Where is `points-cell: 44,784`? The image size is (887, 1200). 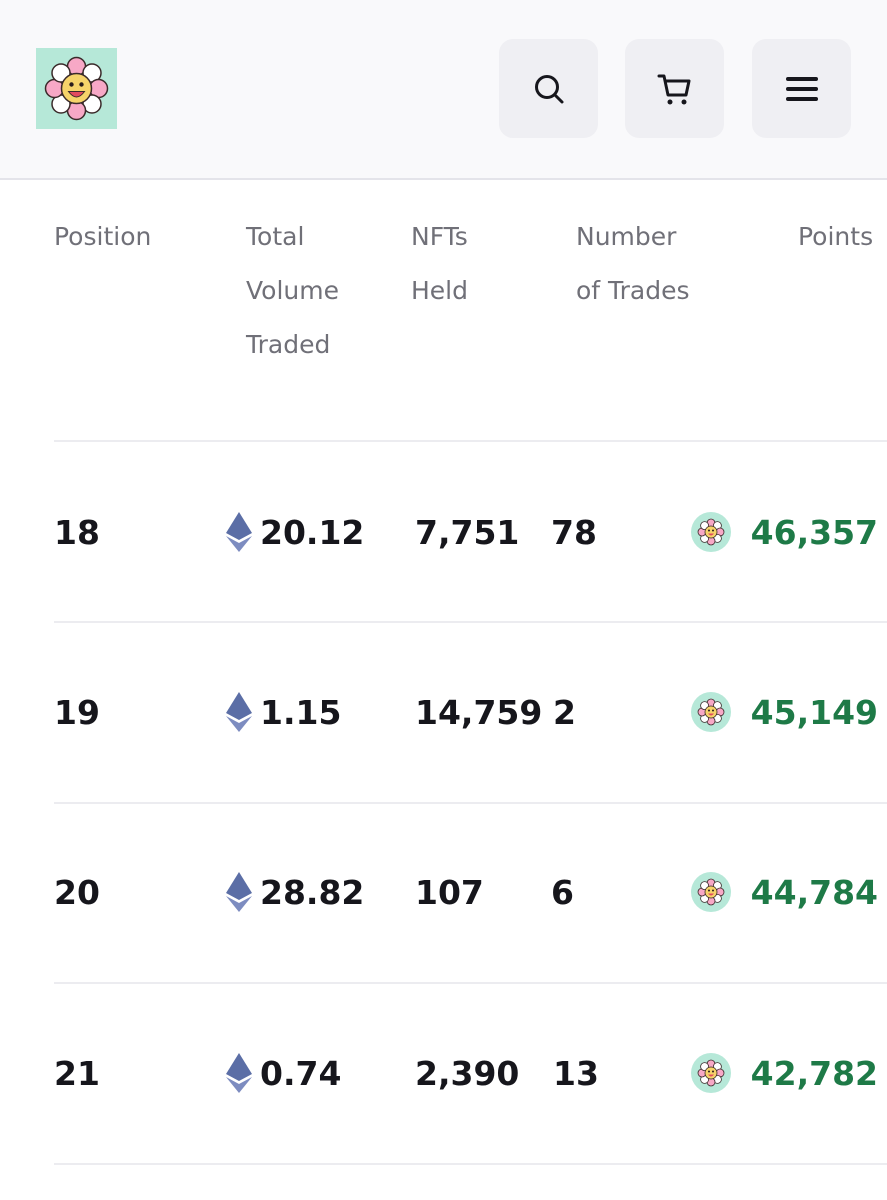 points-cell: 44,784 is located at coordinates (784, 892).